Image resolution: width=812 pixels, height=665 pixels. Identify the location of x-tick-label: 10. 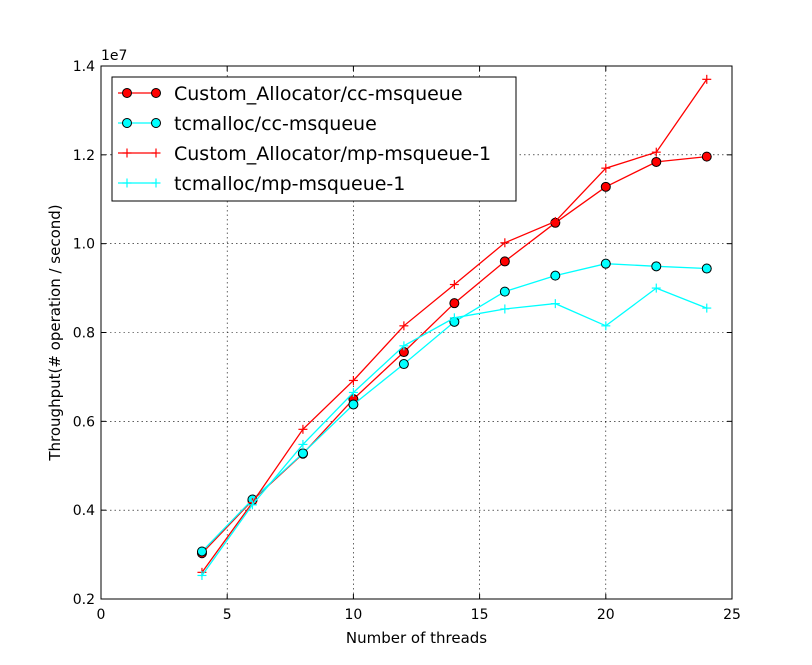
(353, 615).